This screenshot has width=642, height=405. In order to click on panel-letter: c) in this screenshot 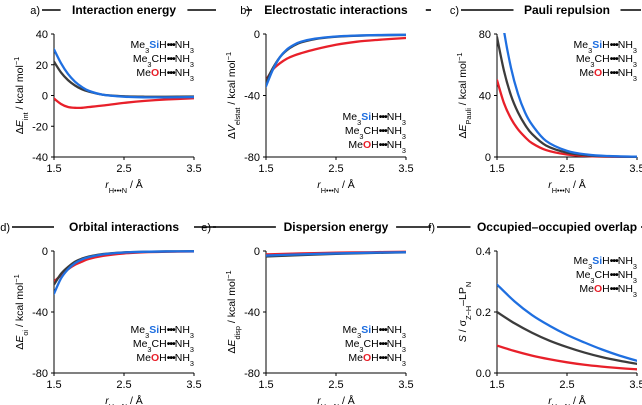, I will do `click(454, 11)`.